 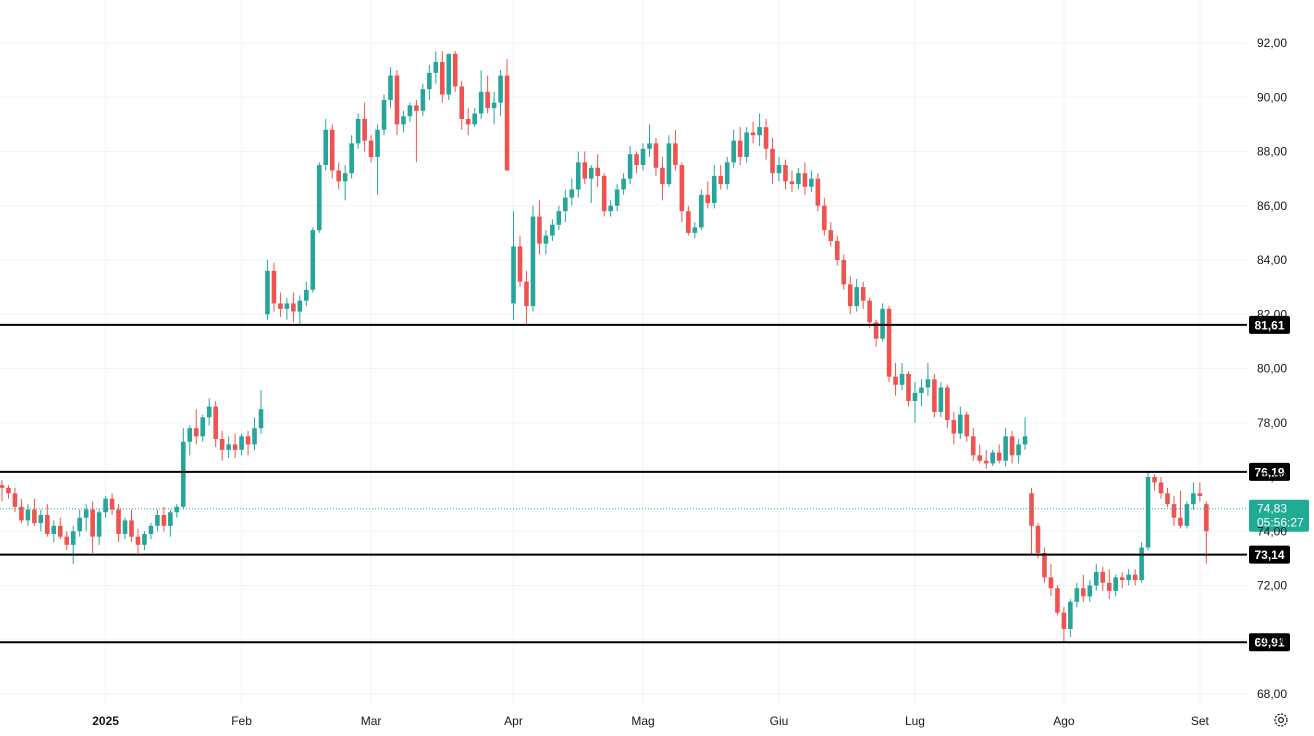 What do you see at coordinates (1269, 643) in the screenshot?
I see `price-level-tag-label: 69,91` at bounding box center [1269, 643].